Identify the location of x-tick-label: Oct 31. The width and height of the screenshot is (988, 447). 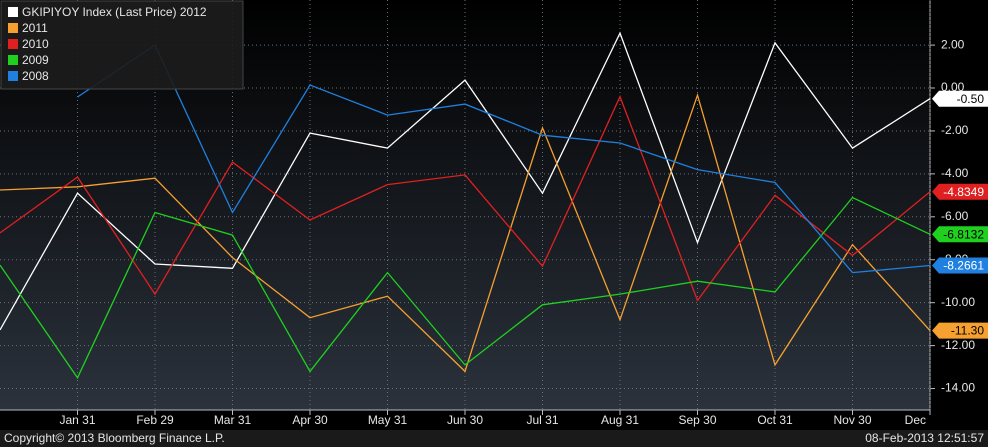
(775, 420).